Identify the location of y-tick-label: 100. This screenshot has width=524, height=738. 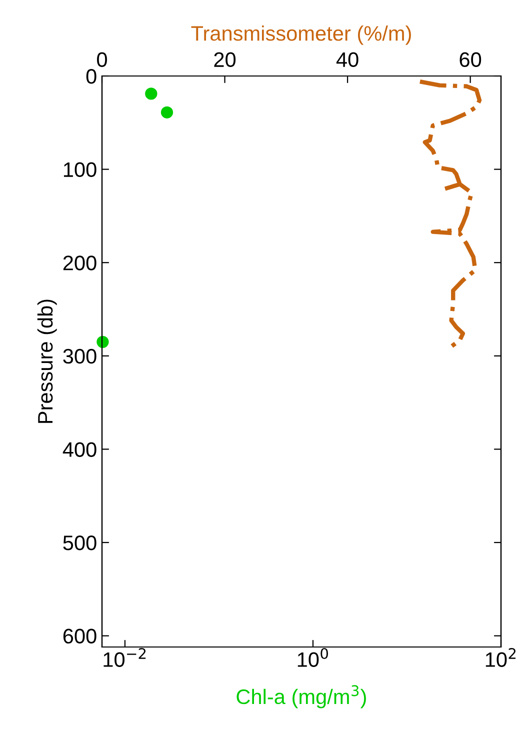
(80, 170).